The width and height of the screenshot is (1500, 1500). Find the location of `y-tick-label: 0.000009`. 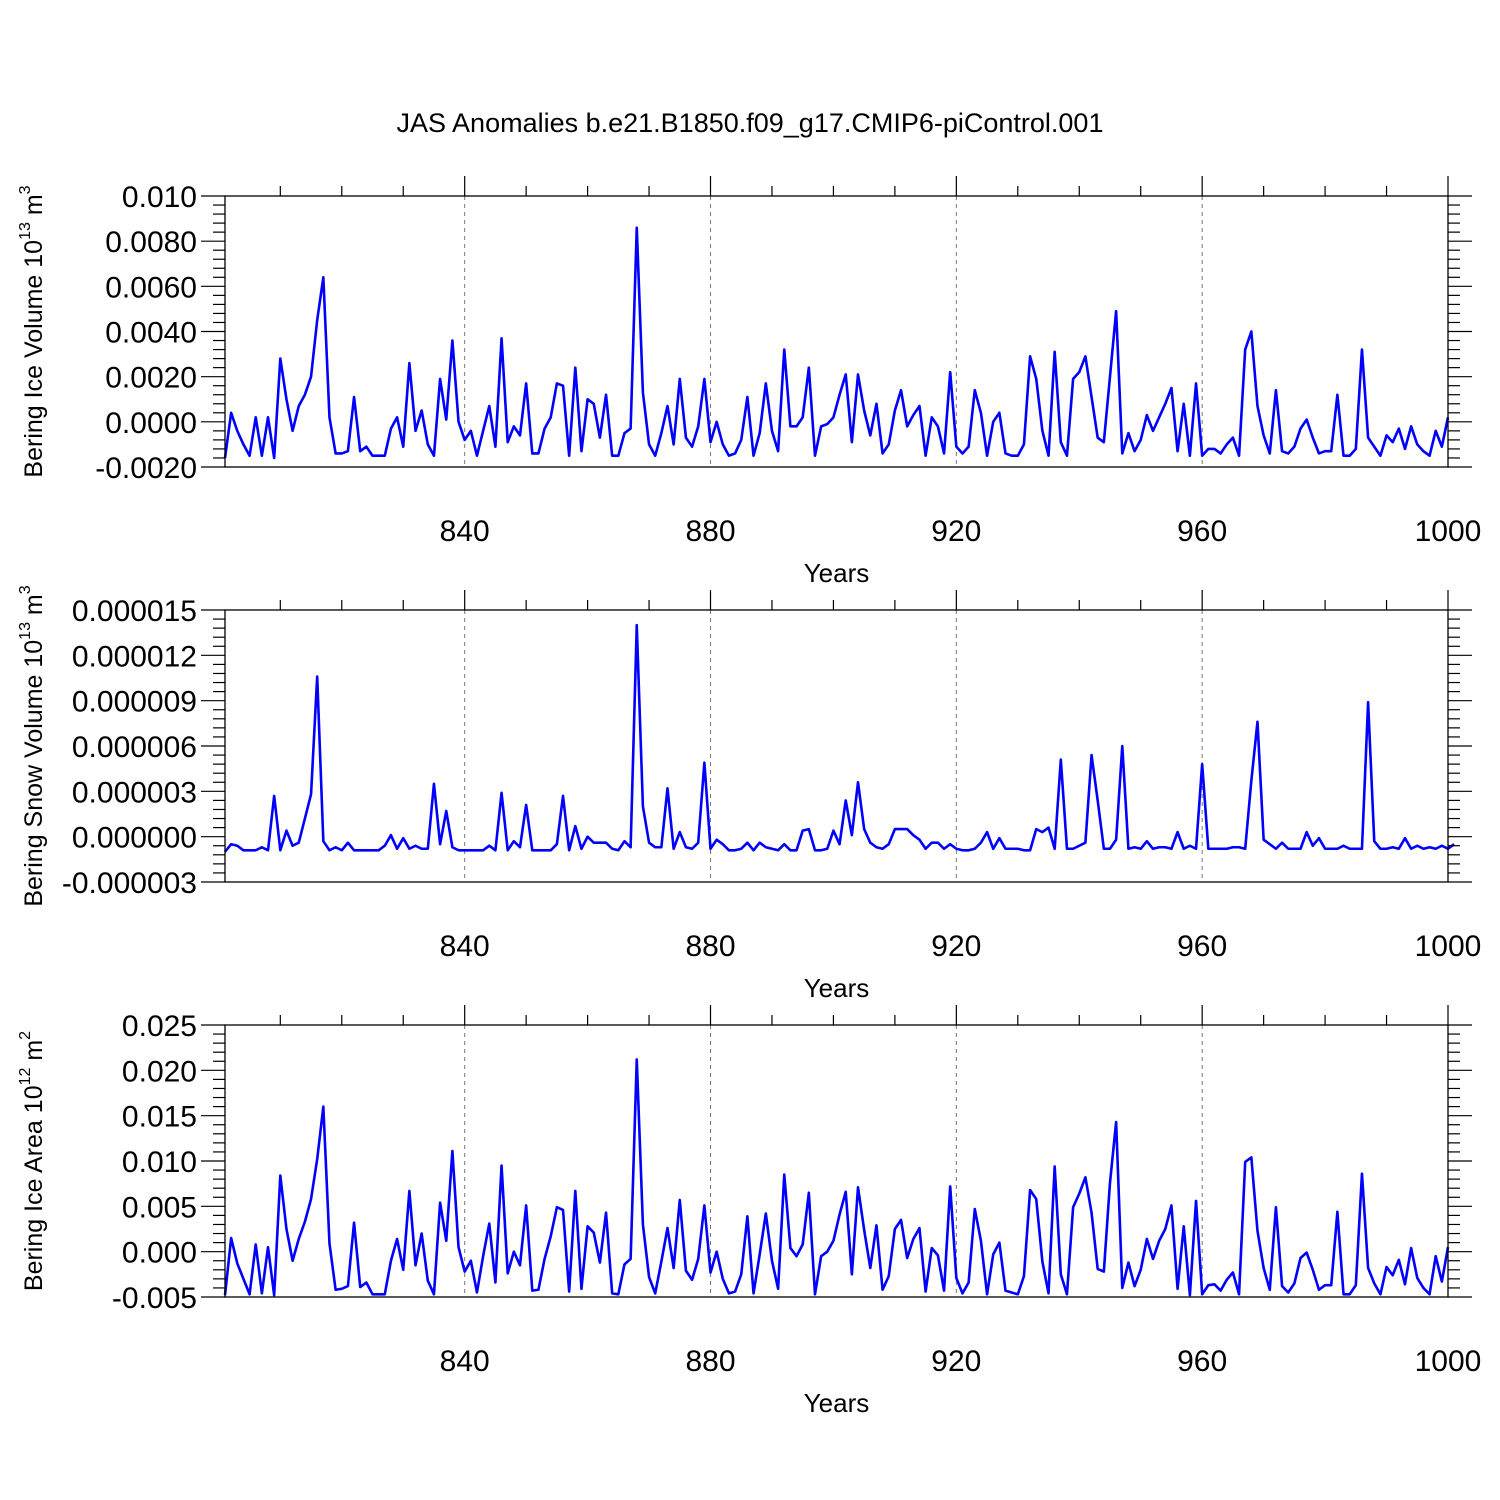

y-tick-label: 0.000009 is located at coordinates (134, 702).